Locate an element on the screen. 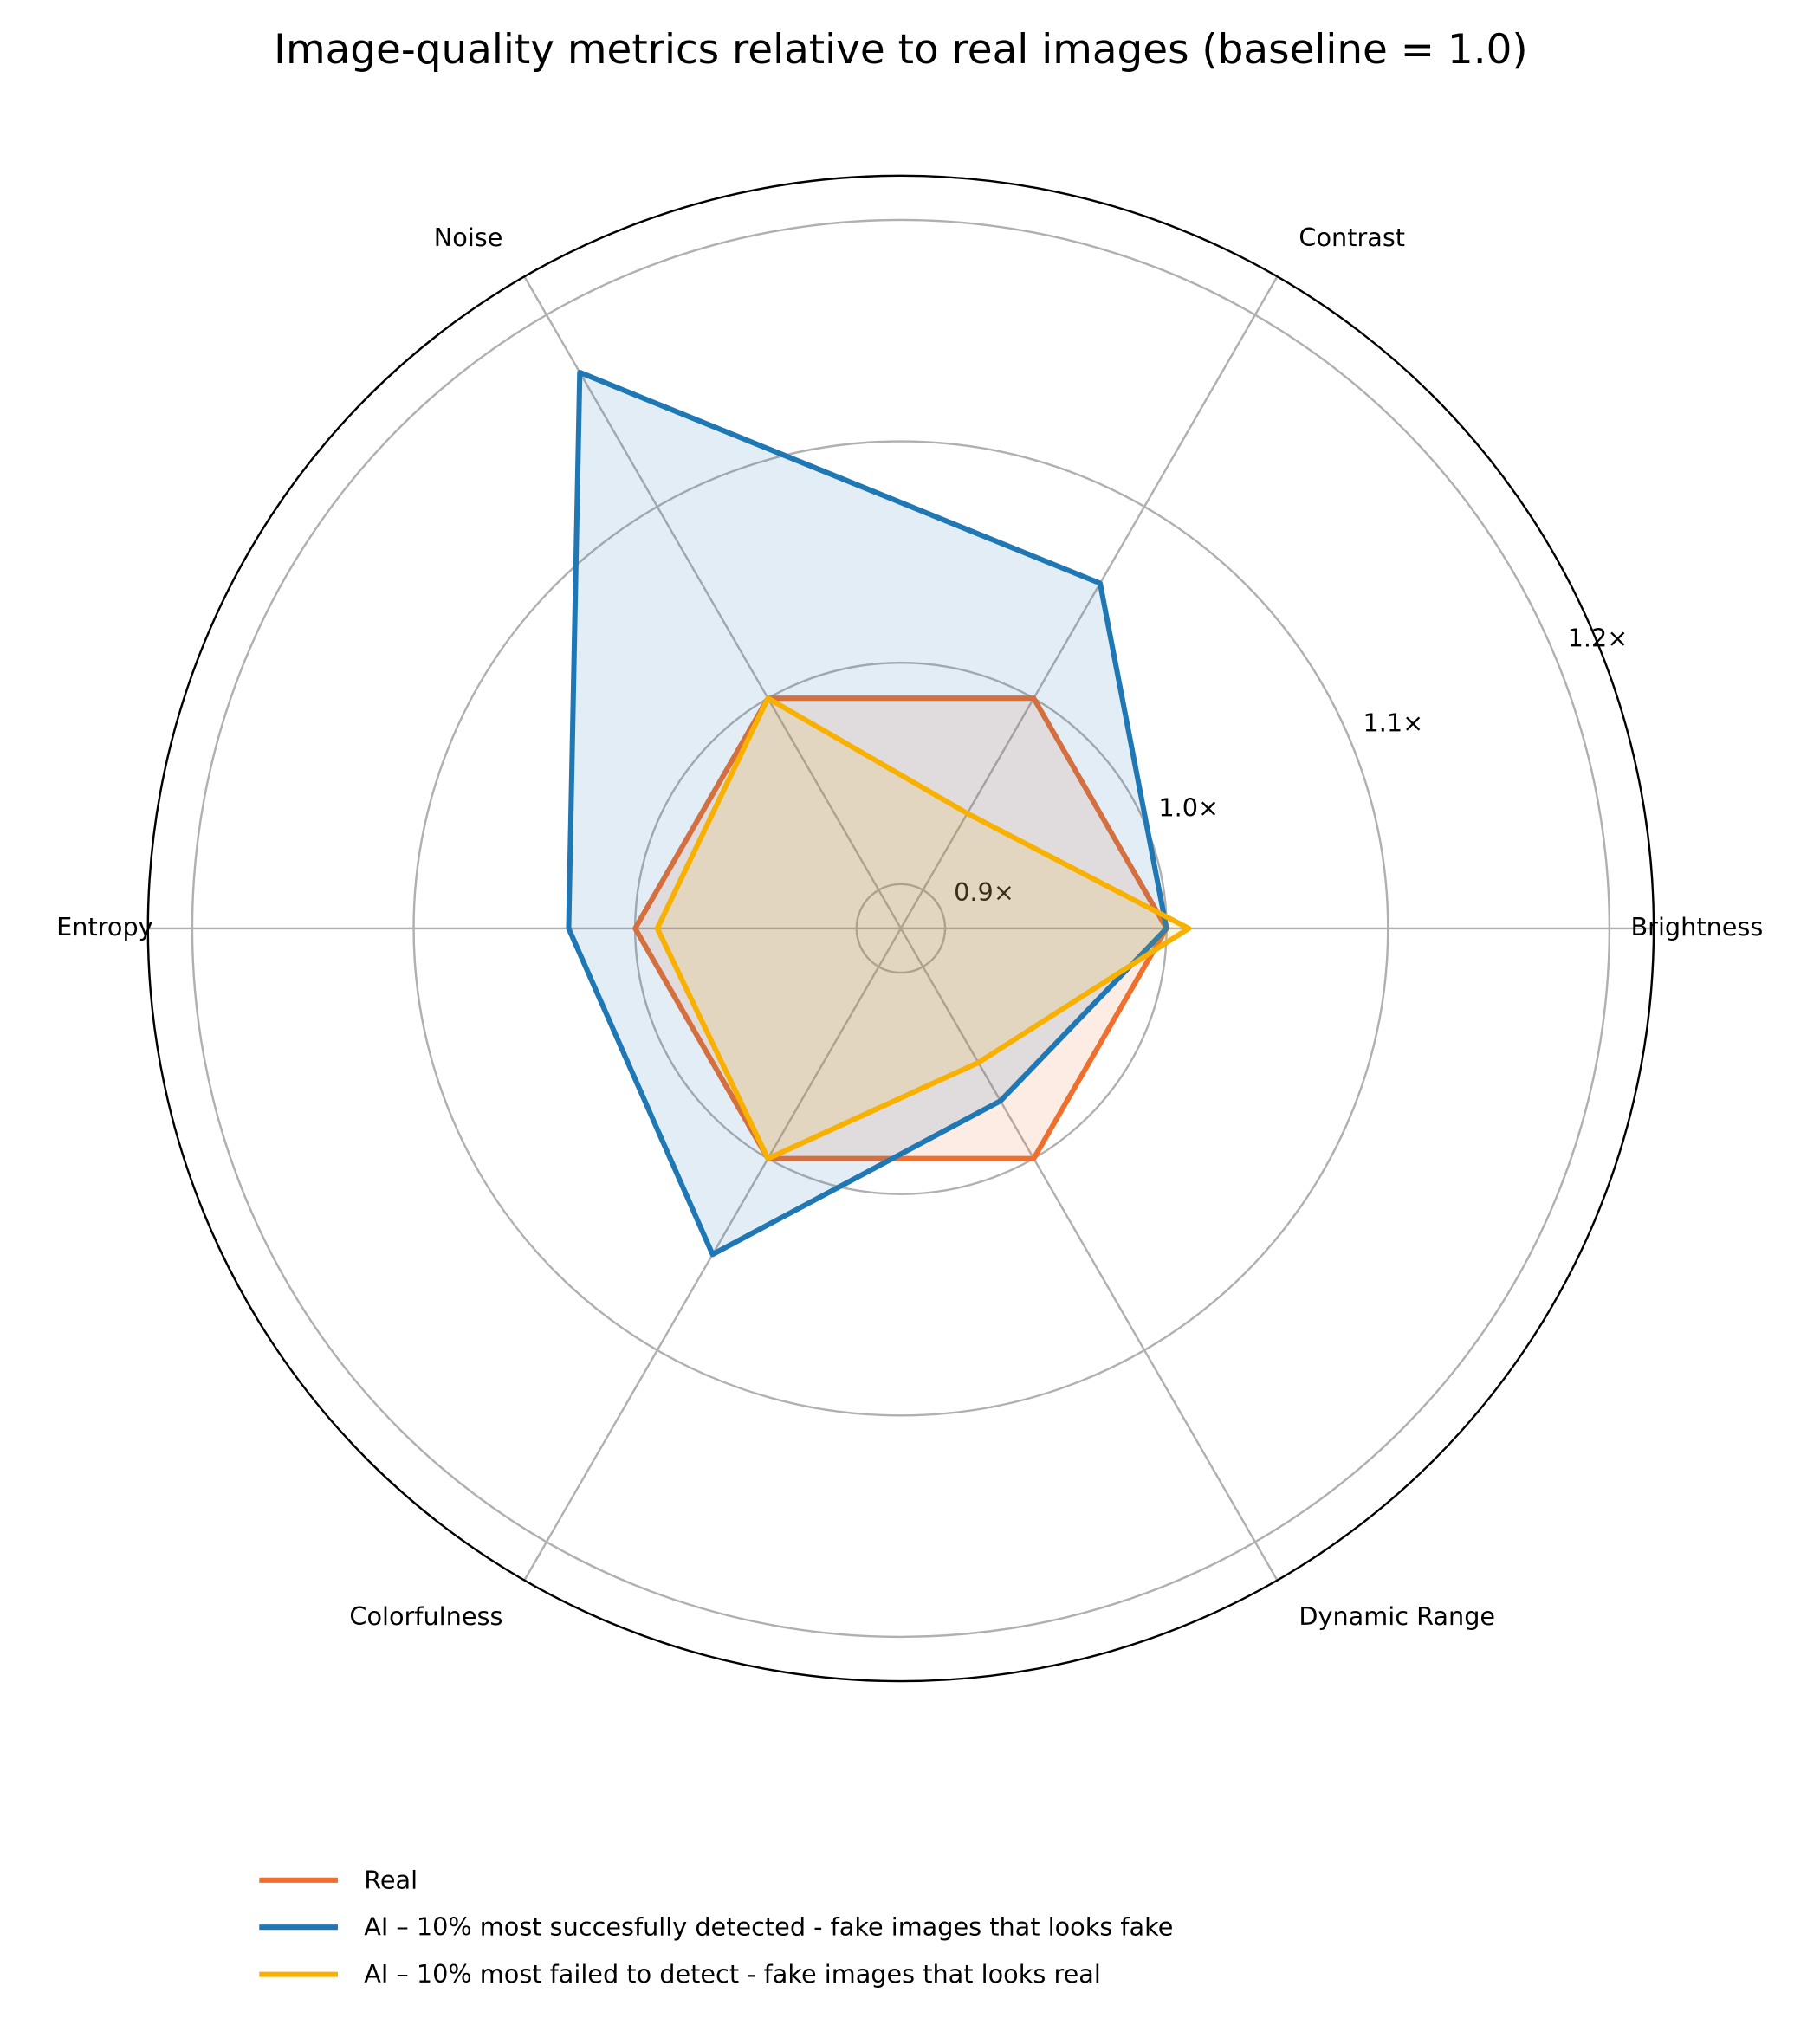 The height and width of the screenshot is (2044, 1820). r-tick-label: 1.1× is located at coordinates (1393, 723).